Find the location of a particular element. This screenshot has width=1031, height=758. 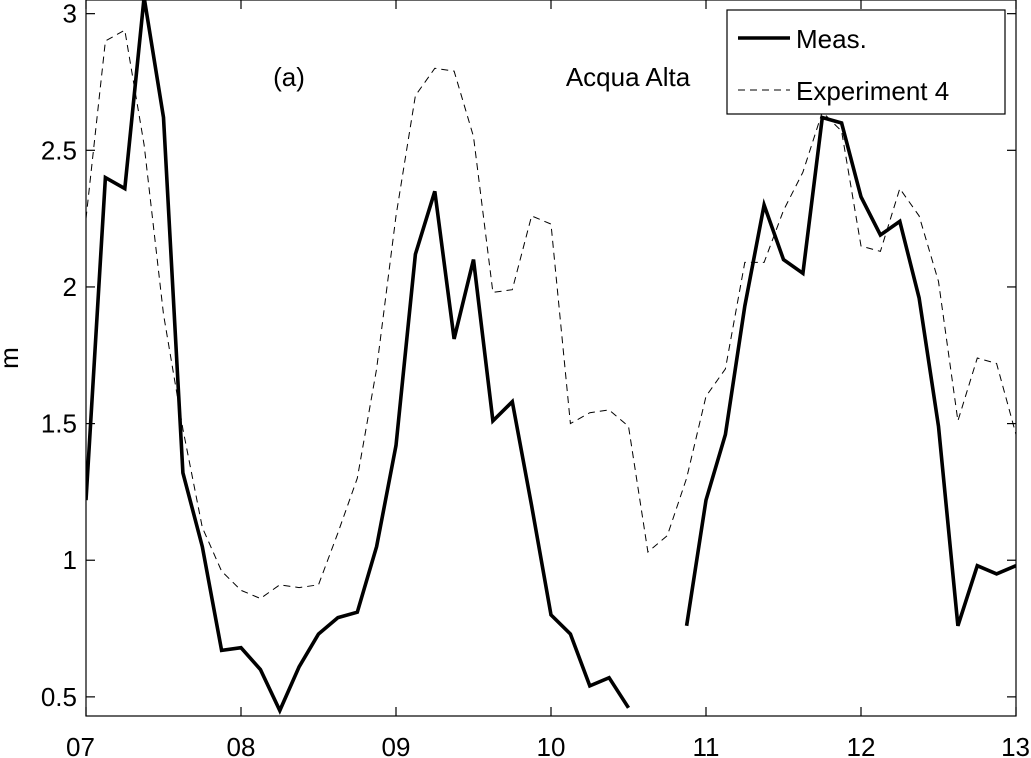

y-tick-label: 2 is located at coordinates (70, 287).